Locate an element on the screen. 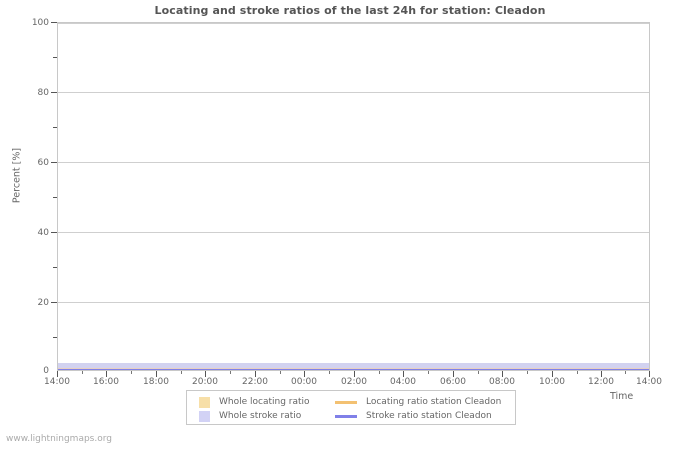 This screenshot has width=700, height=450. series-area-whole-stroke-ratio is located at coordinates (353, 365).